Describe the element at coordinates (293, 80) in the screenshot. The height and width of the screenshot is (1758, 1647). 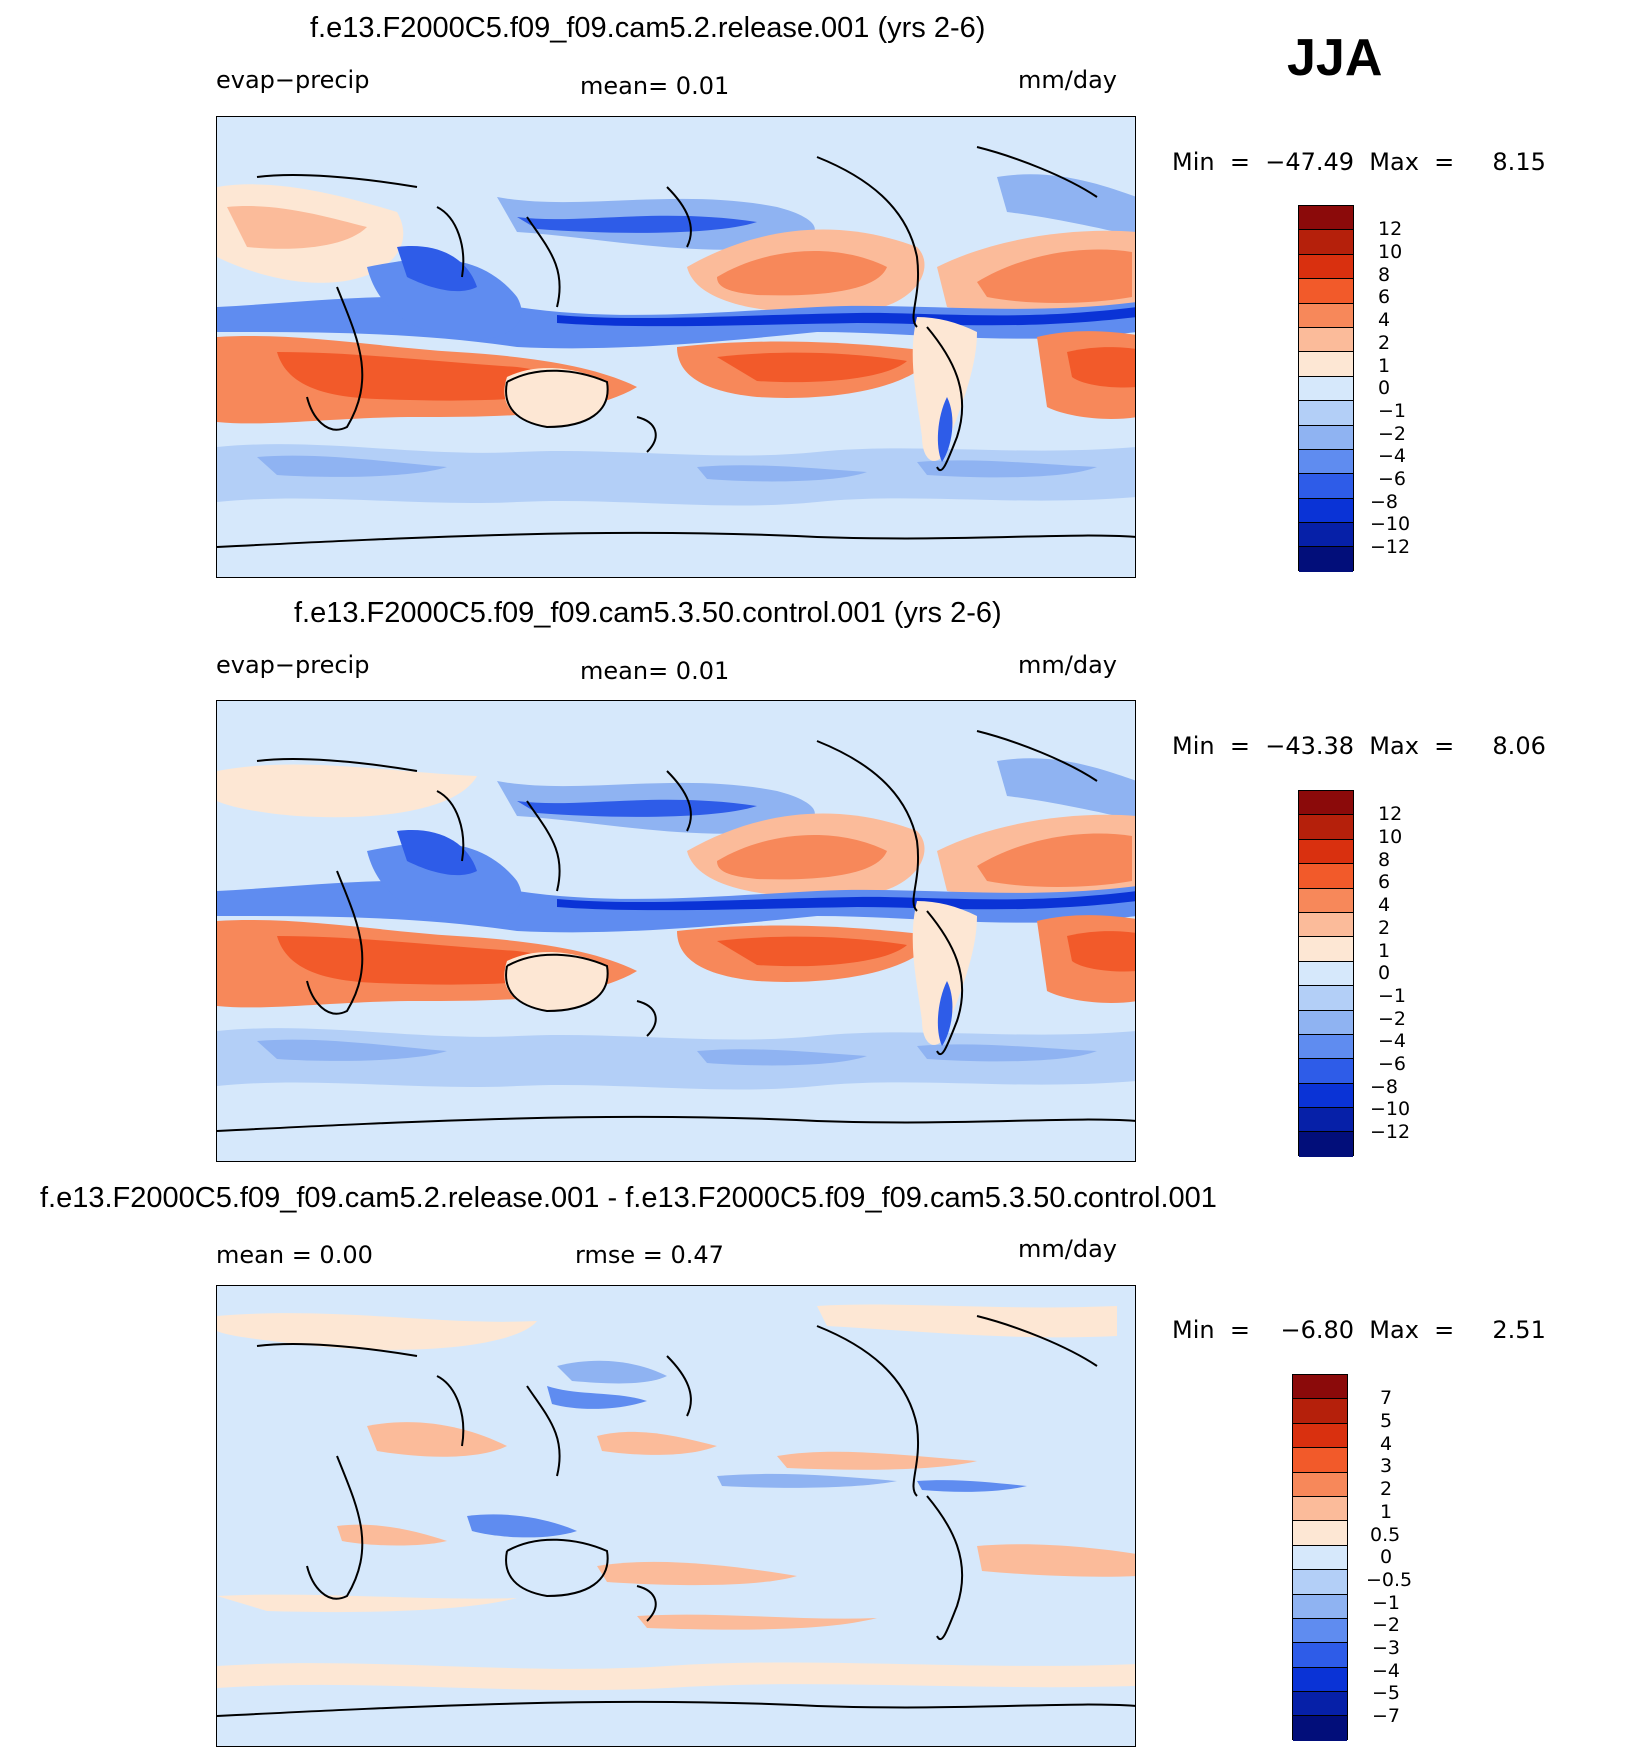
I see `panel1-variable-label: evap−precip` at that location.